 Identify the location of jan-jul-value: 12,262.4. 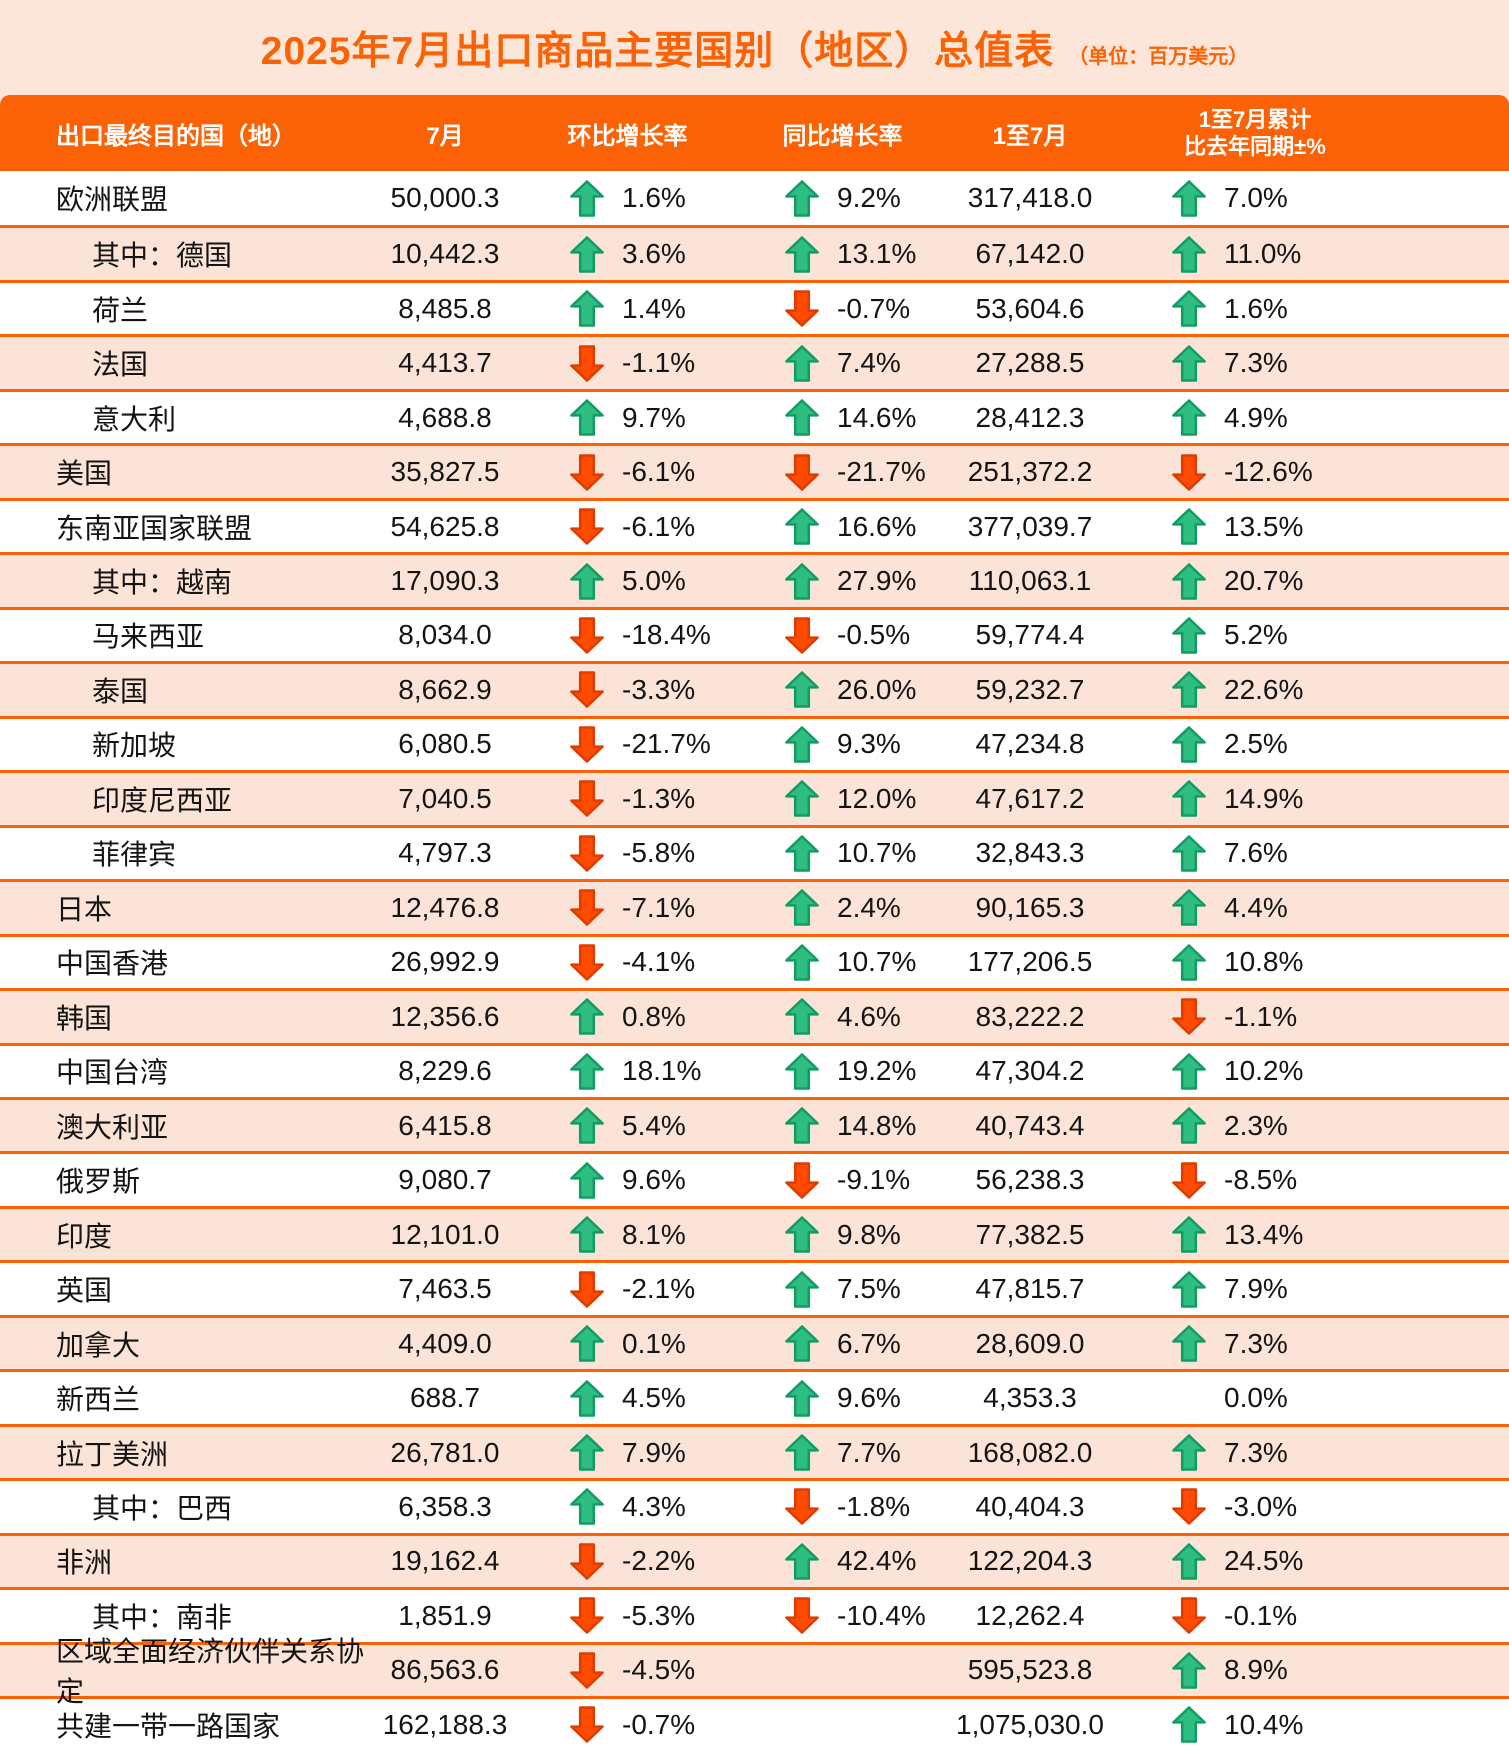
(1030, 1615).